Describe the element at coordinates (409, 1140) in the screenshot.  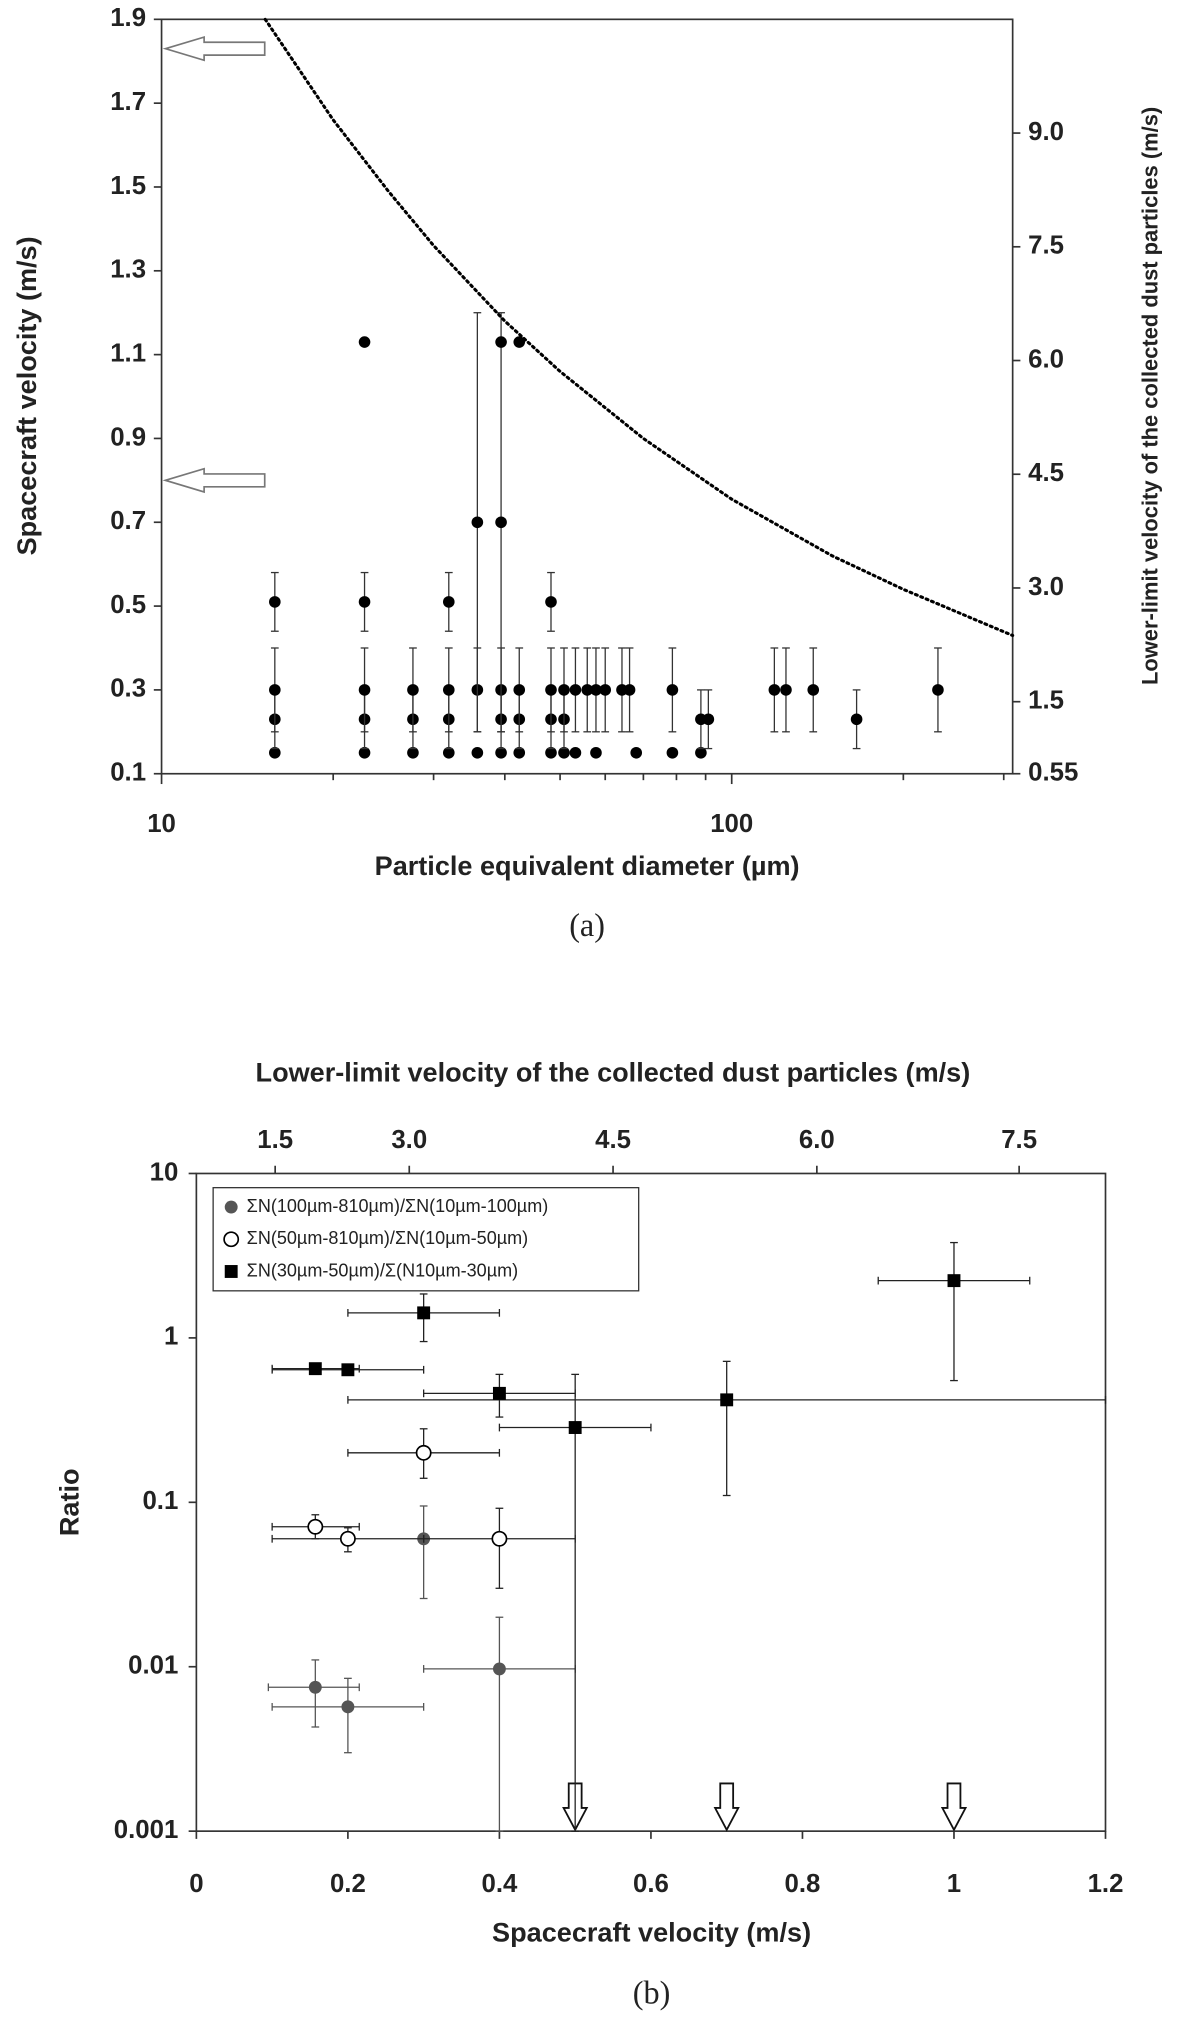
I see `x2-tick-label: 3.0` at that location.